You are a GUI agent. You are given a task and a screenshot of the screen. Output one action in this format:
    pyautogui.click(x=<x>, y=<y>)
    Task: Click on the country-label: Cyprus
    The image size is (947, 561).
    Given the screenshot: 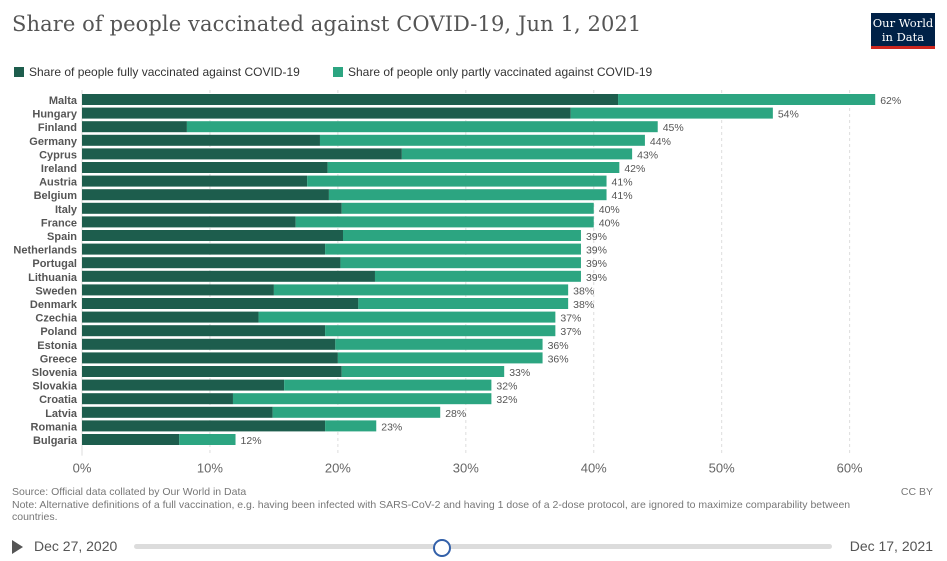 What is the action you would take?
    pyautogui.click(x=58, y=155)
    